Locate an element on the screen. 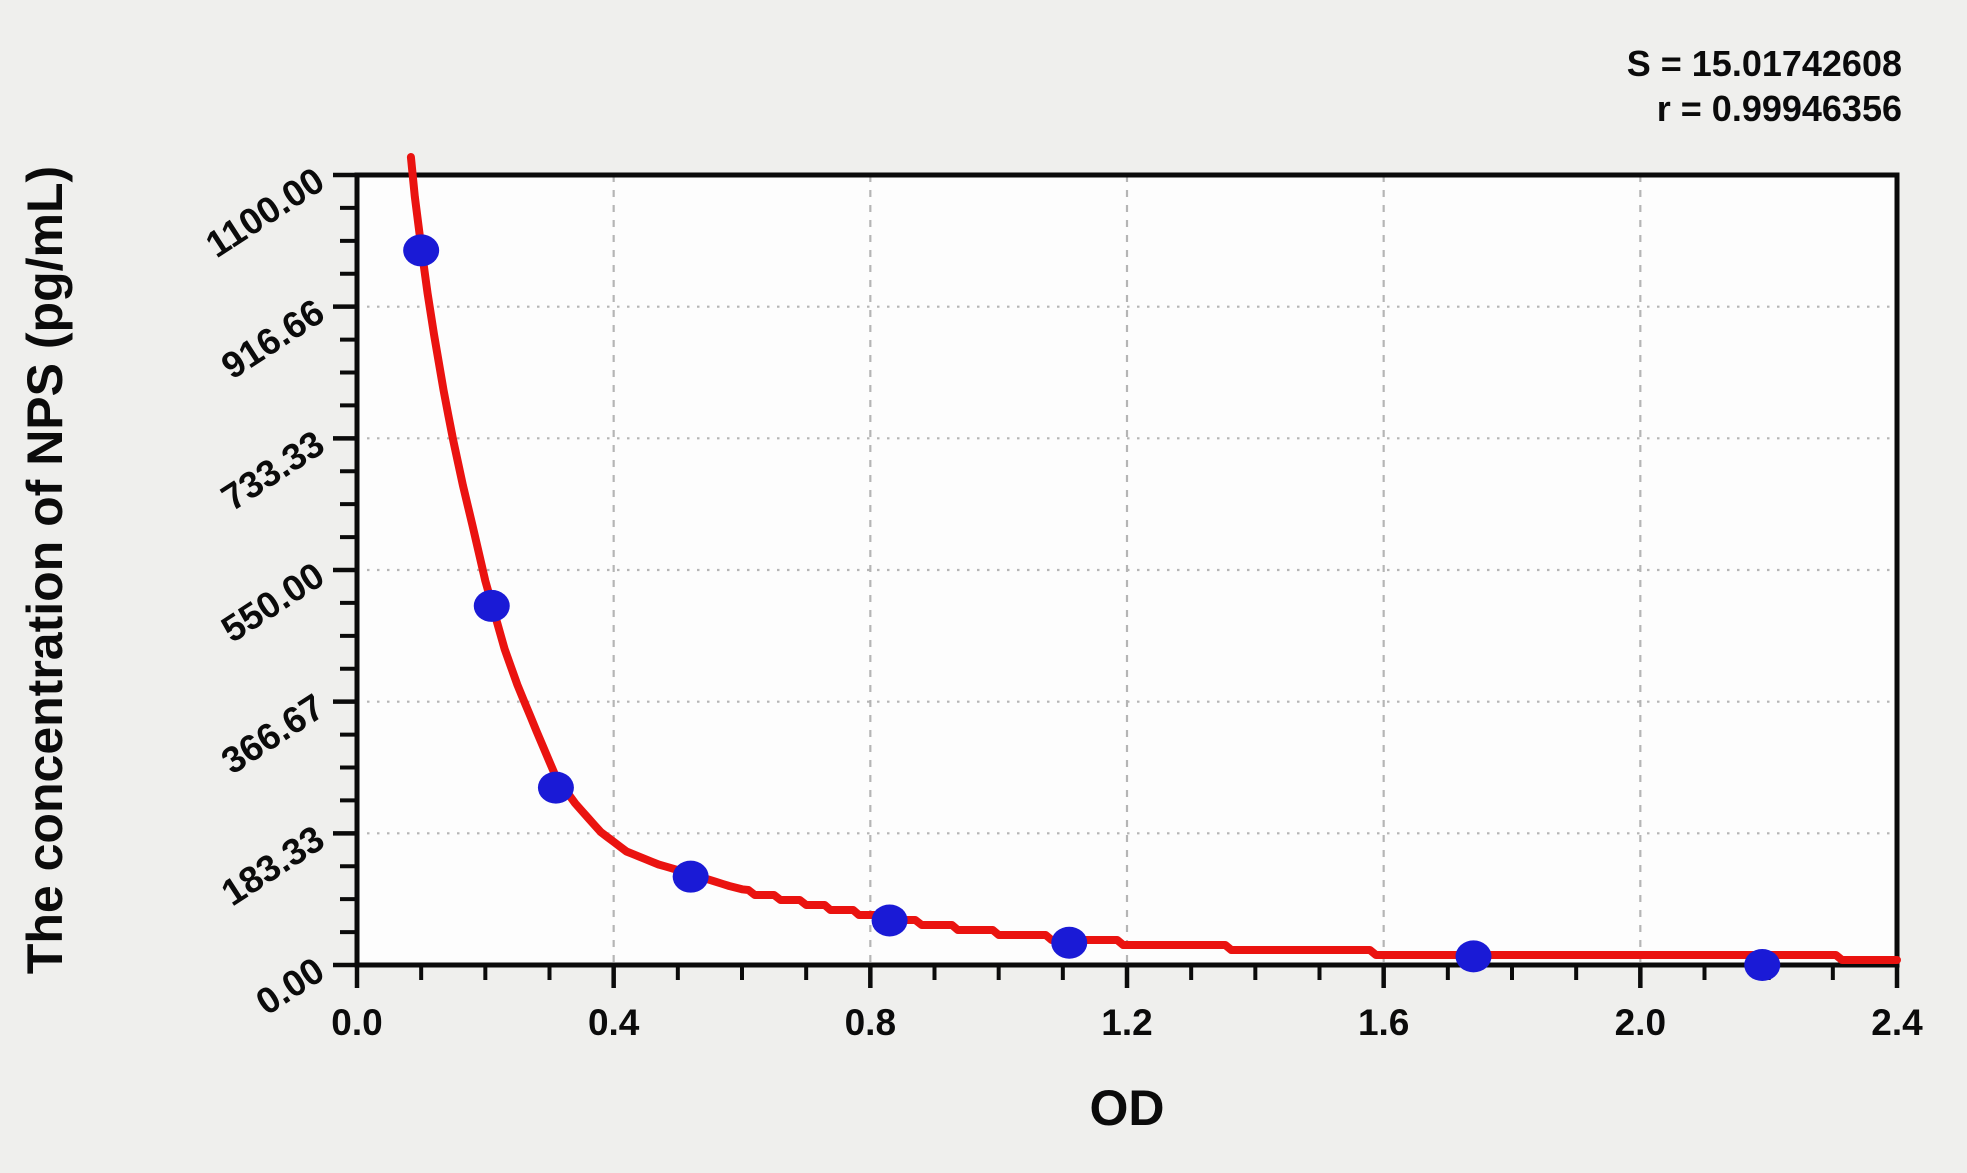  x-tick-label: 0.4 is located at coordinates (614, 1022).